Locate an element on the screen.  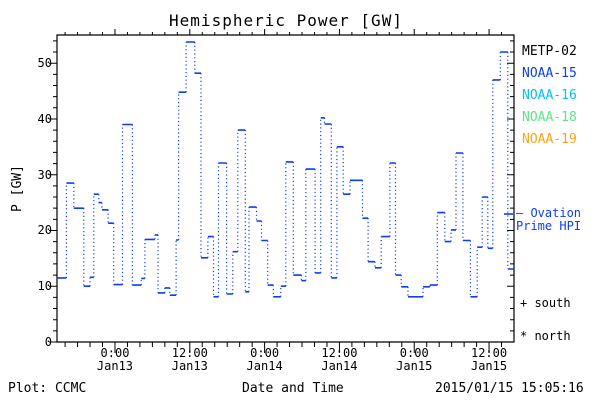
plot-credit: Plot: CCMC is located at coordinates (47, 388).